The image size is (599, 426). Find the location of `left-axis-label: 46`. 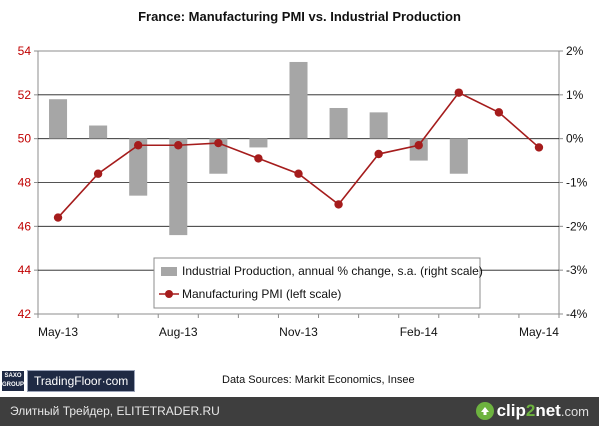

left-axis-label: 46 is located at coordinates (25, 226).